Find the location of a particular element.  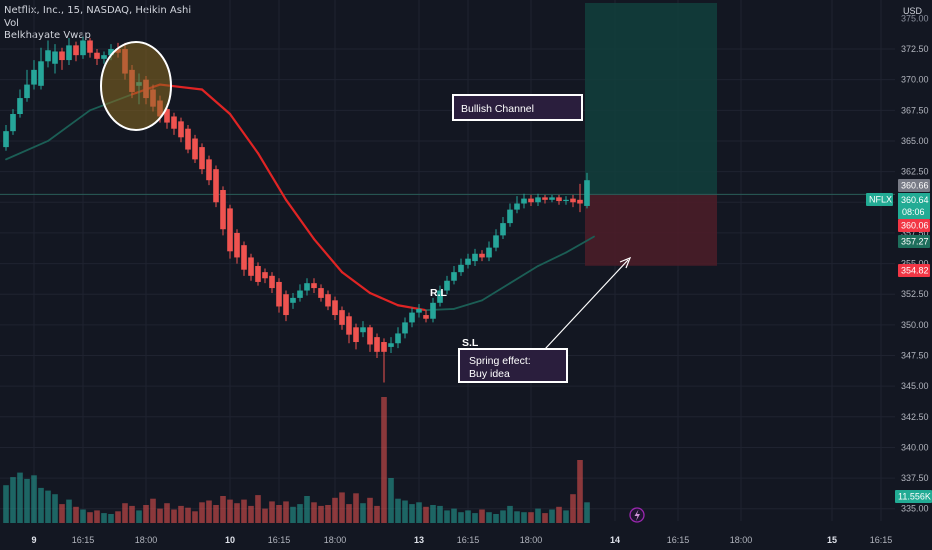

bullish-channel-label: Bullish Channel is located at coordinates (497, 109).